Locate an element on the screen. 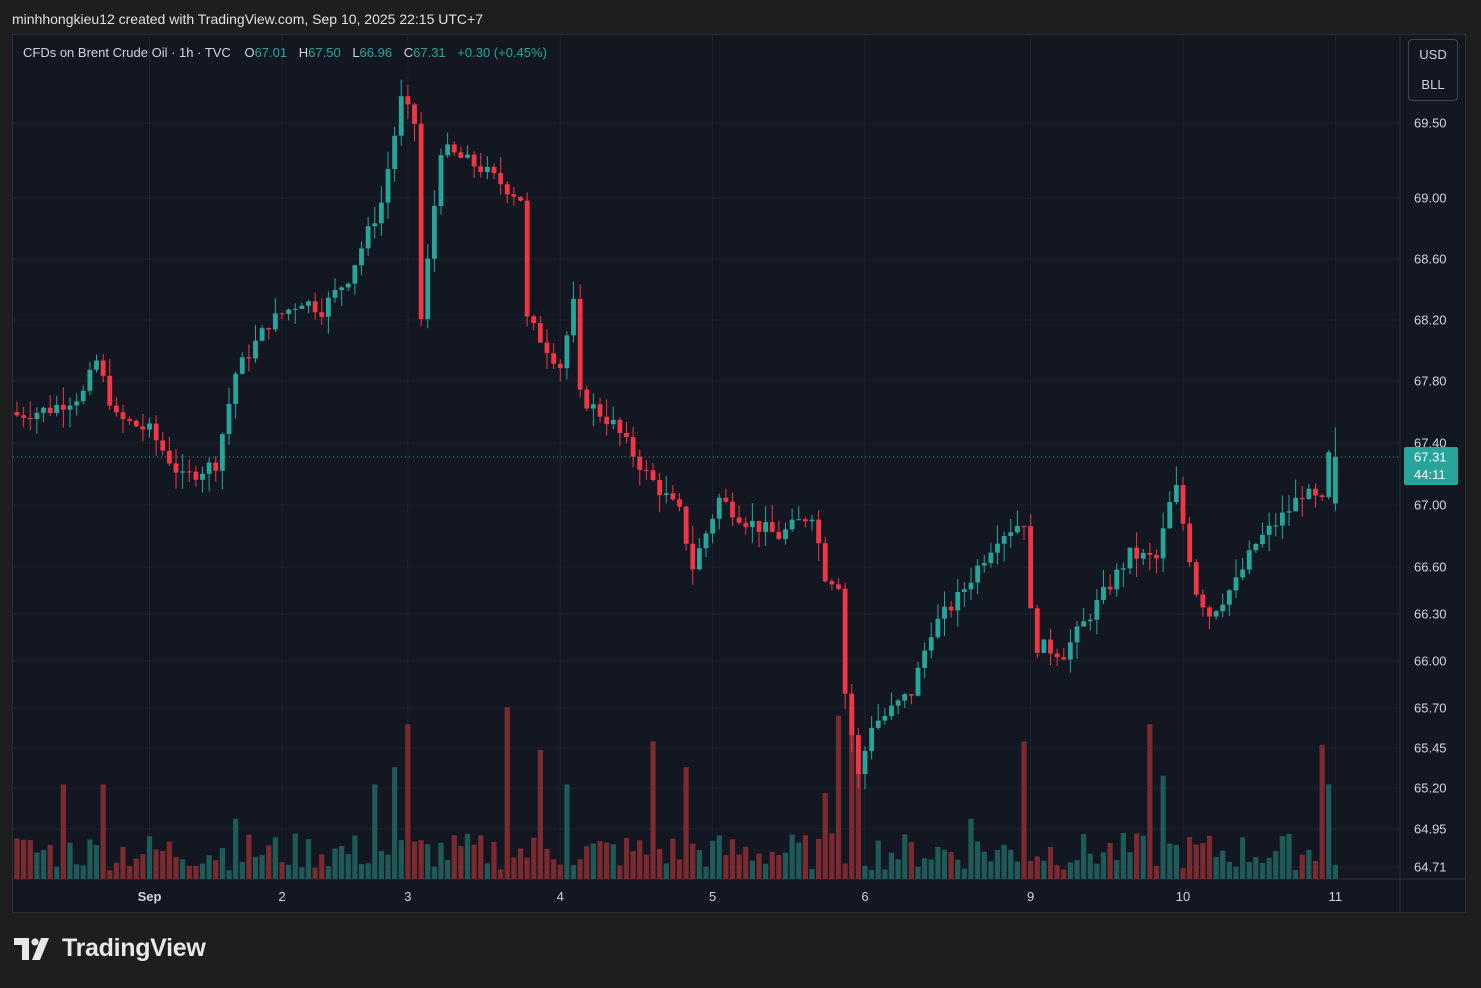 The height and width of the screenshot is (988, 1481). tradingview-logo: TradingView is located at coordinates (110, 948).